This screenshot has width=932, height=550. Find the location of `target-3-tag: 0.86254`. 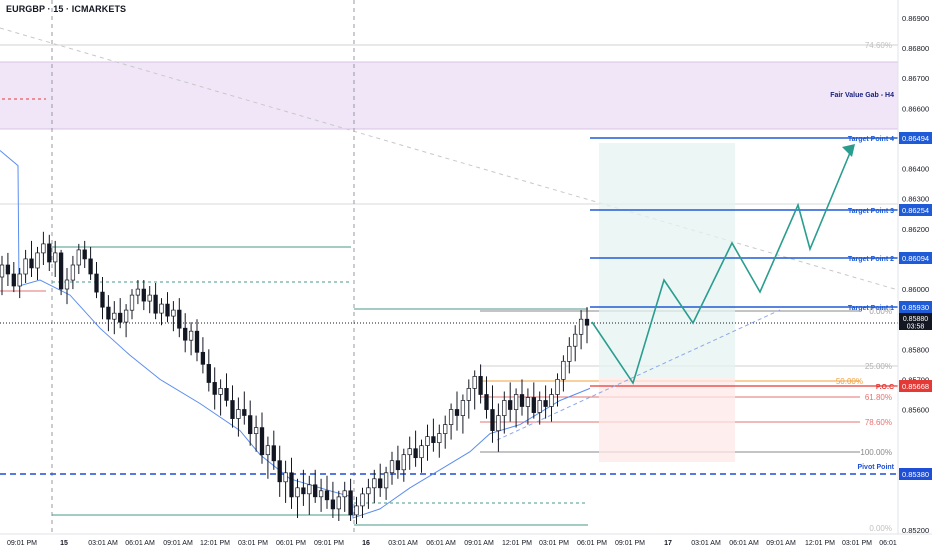

target-3-tag: 0.86254 is located at coordinates (915, 210).